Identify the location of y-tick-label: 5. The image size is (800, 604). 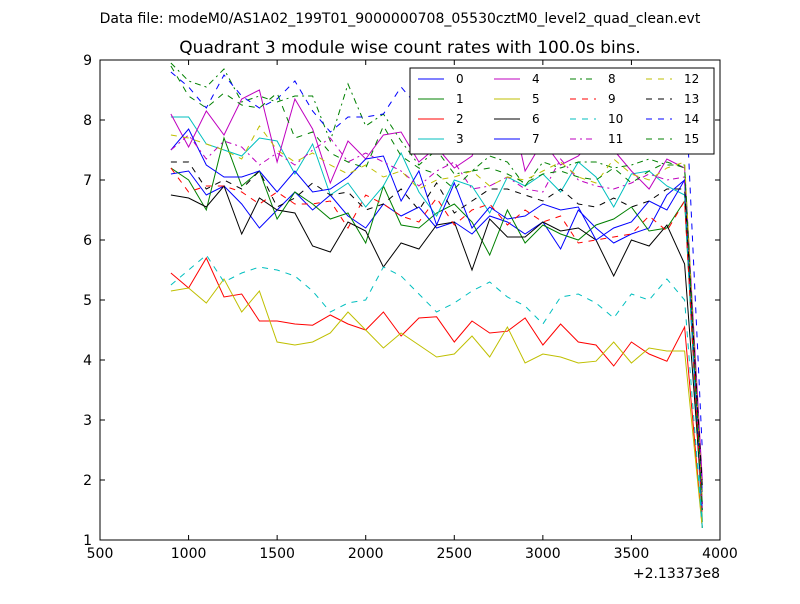
(87, 301).